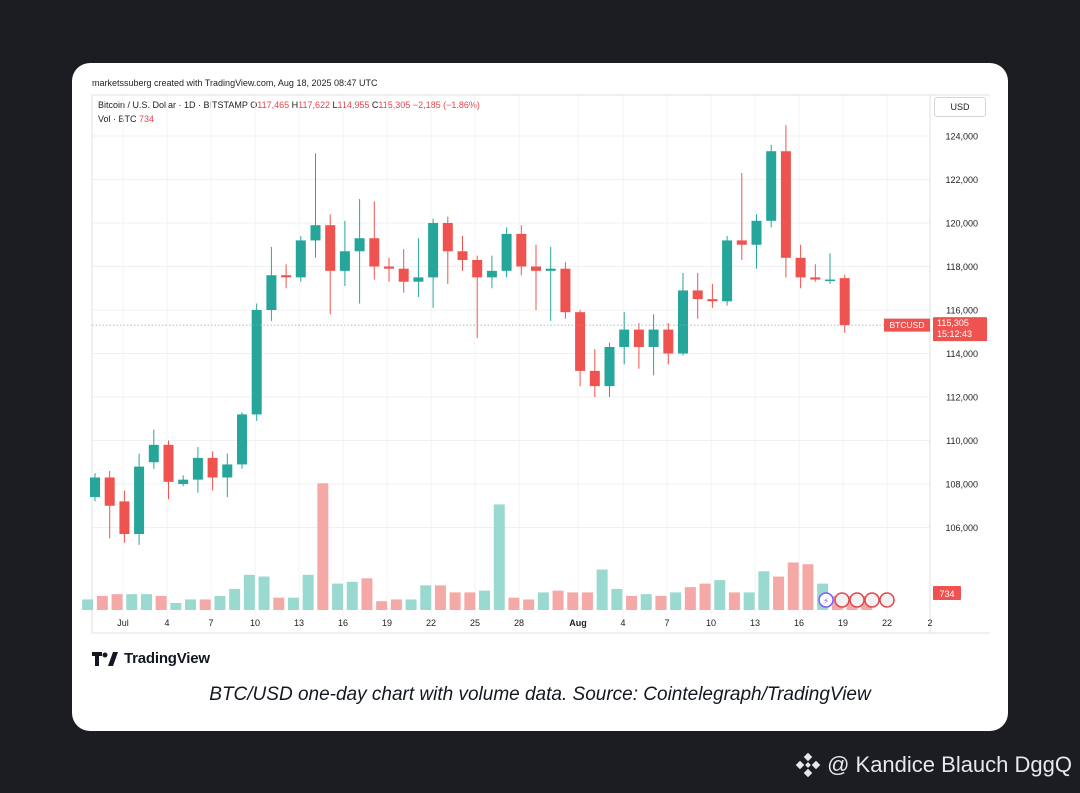  Describe the element at coordinates (375, 105) in the screenshot. I see `close-label: C` at that location.